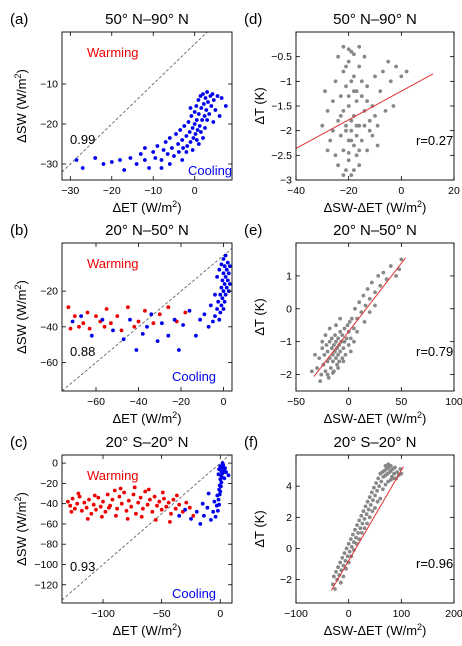 Image resolution: width=462 pixels, height=646 pixels. What do you see at coordinates (375, 19) in the screenshot?
I see `panel-title: 50° N–90° N` at bounding box center [375, 19].